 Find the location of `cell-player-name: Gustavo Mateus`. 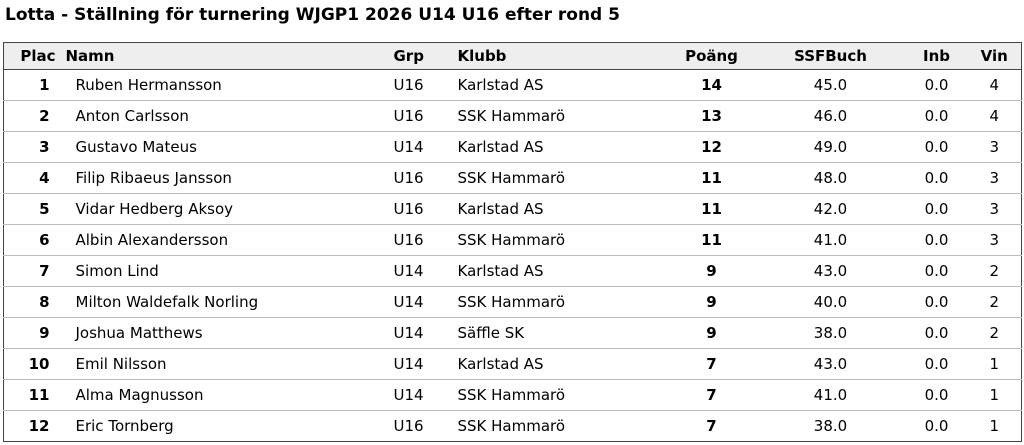

cell-player-name: Gustavo Mateus is located at coordinates (223, 147).